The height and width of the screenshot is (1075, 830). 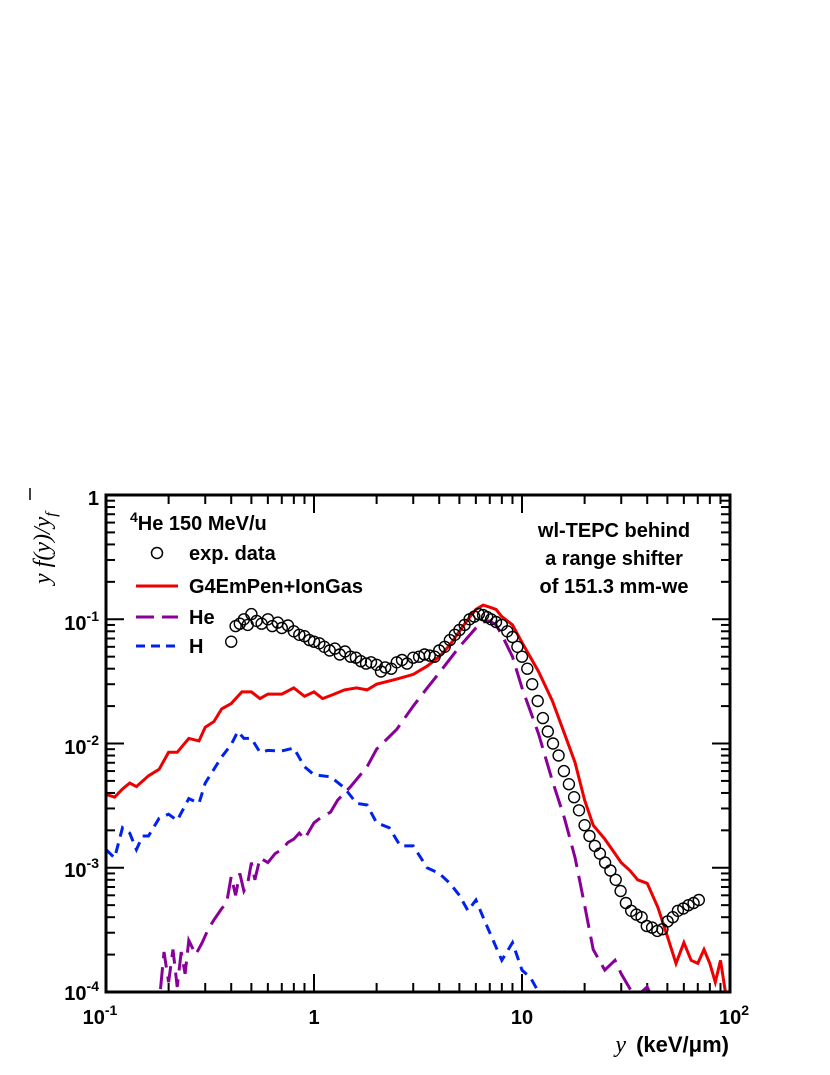 What do you see at coordinates (157, 553) in the screenshot?
I see `legend-marker-exp-data` at bounding box center [157, 553].